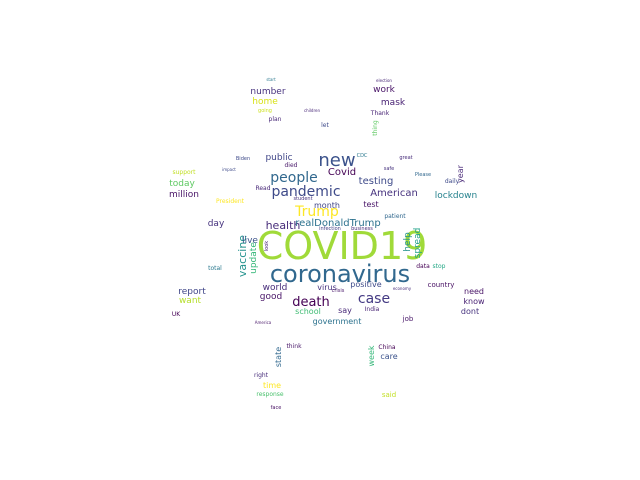 This screenshot has height=480, width=640. What do you see at coordinates (184, 172) in the screenshot?
I see `word: support` at bounding box center [184, 172].